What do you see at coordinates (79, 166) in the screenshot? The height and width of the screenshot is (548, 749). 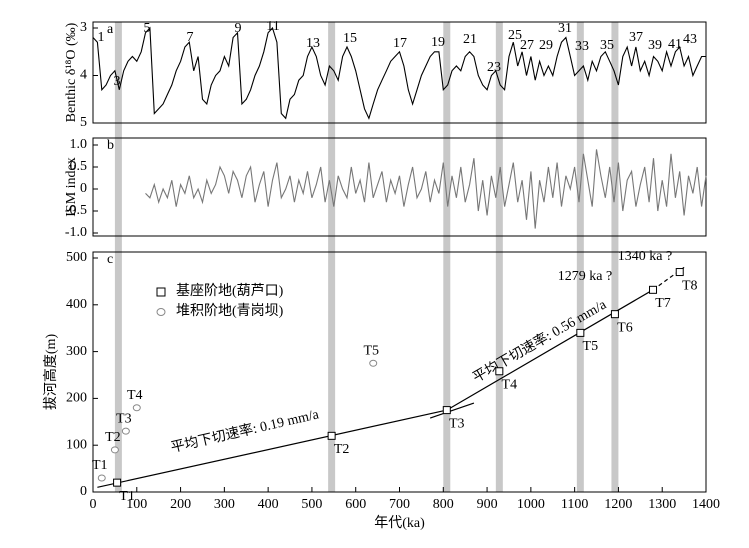 I see `y-tick-label: 0.5` at bounding box center [79, 166].